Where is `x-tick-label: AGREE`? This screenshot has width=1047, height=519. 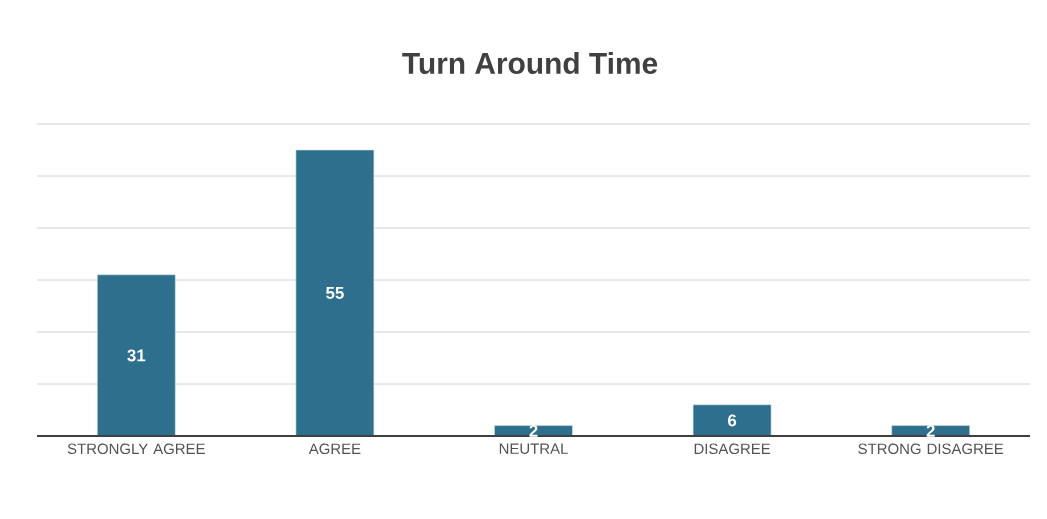 x-tick-label: AGREE is located at coordinates (334, 449).